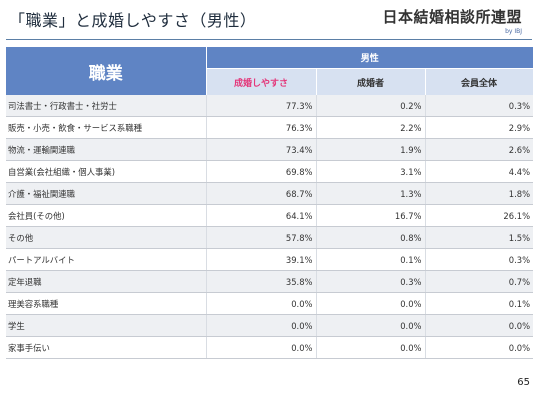  Describe the element at coordinates (370, 237) in the screenshot. I see `married-share-value: 0.8%` at that location.